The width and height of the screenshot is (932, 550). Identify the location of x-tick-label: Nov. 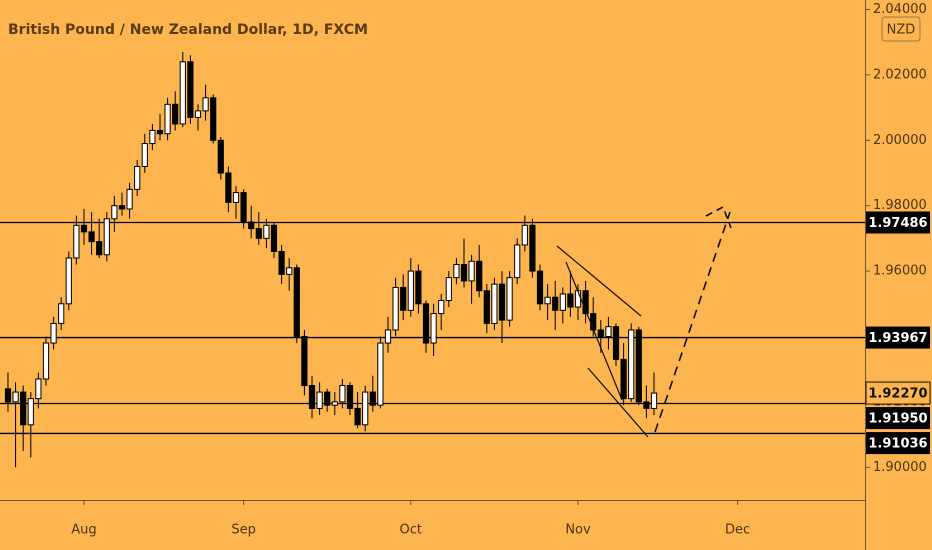
(578, 530).